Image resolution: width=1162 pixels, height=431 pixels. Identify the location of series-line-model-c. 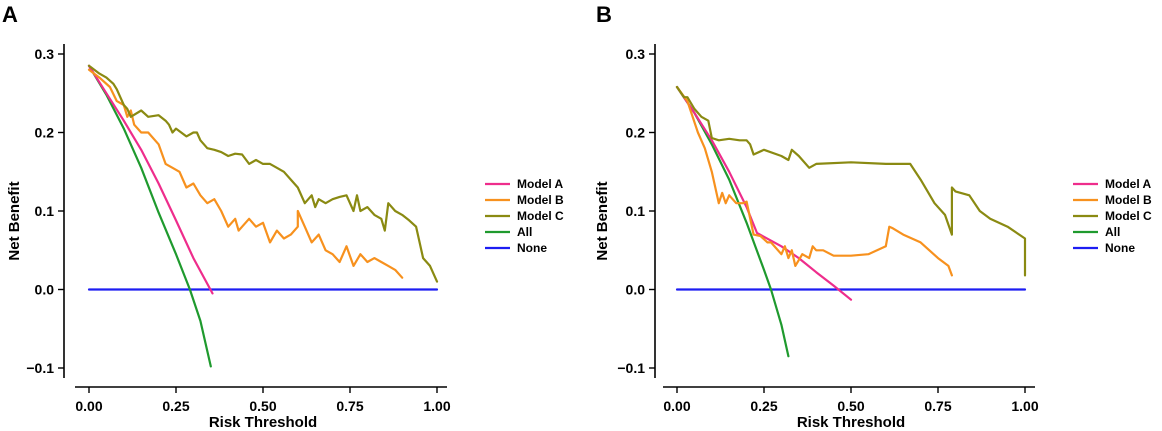
(851, 181).